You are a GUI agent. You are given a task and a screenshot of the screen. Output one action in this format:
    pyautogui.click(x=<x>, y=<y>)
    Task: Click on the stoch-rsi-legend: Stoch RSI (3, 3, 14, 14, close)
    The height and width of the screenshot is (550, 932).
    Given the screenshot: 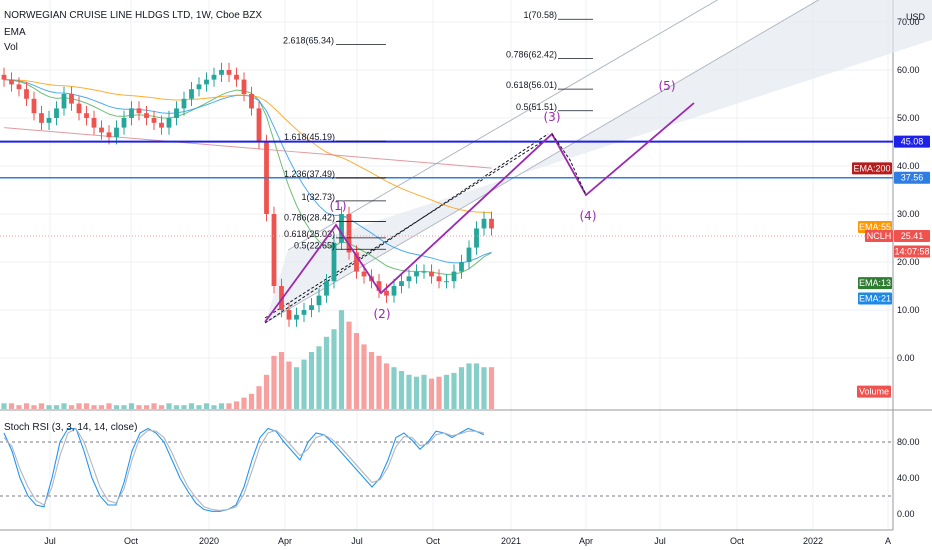 What is the action you would take?
    pyautogui.click(x=71, y=427)
    